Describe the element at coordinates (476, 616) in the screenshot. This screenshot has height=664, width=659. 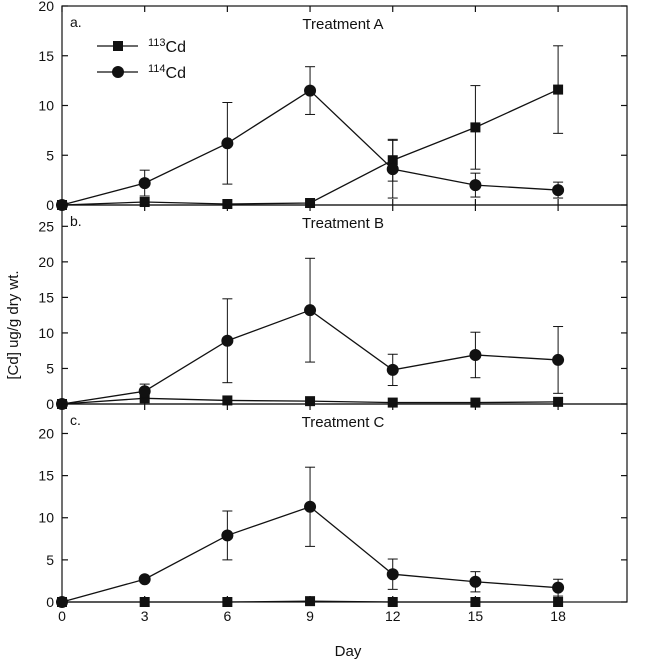
I see `x-tick-label: 15` at that location.